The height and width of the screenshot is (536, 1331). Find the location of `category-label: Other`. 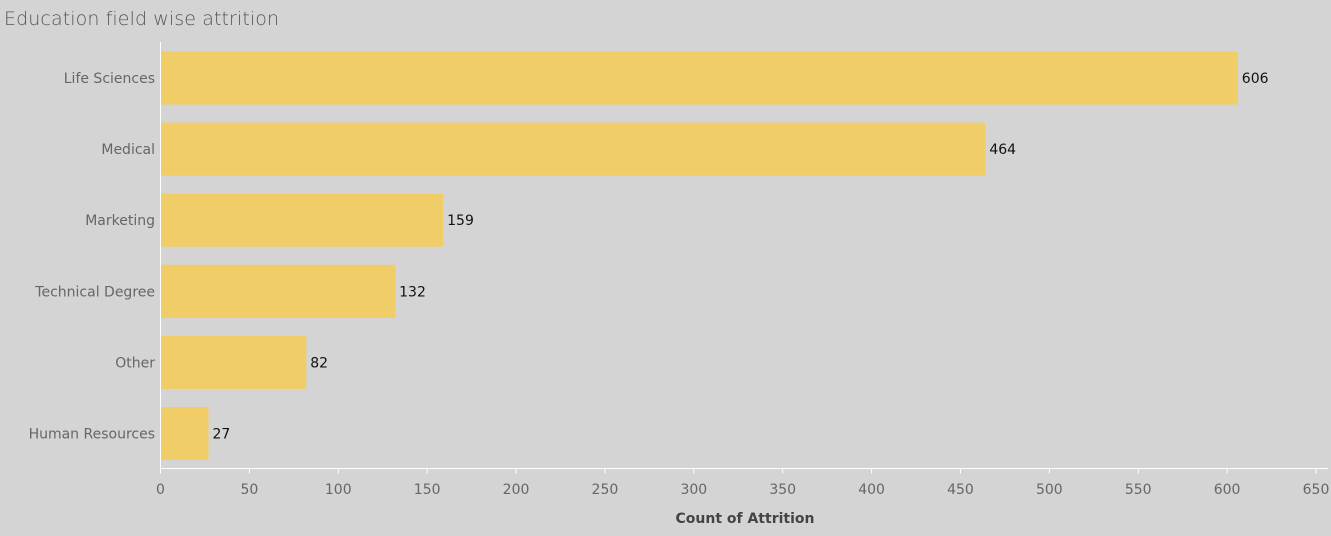

category-label: Other is located at coordinates (135, 363).